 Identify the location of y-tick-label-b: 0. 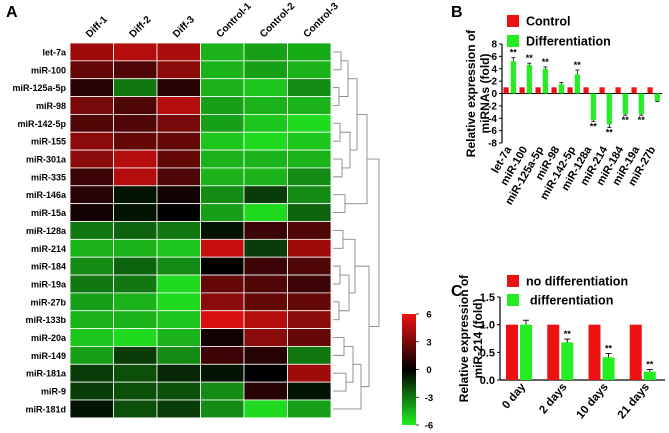
(494, 94).